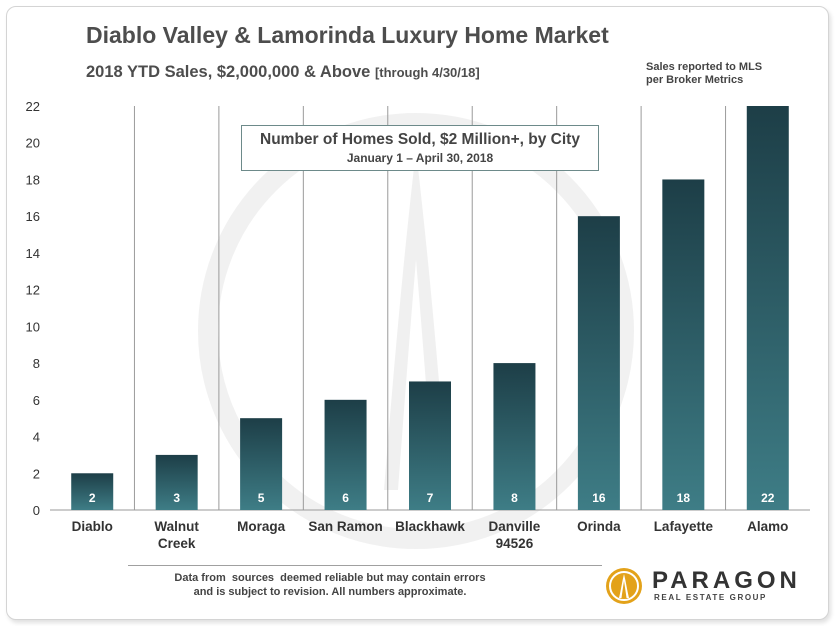 This screenshot has height=626, width=835. Describe the element at coordinates (710, 597) in the screenshot. I see `logo-tagline: REAL ESTATE GROUP` at that location.